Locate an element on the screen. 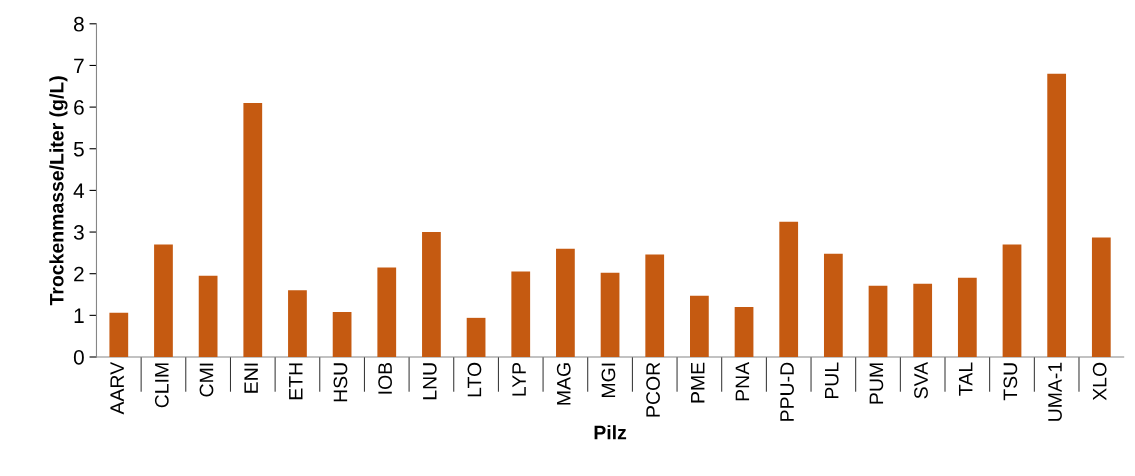 This screenshot has height=476, width=1135. x-tick-label: PUL is located at coordinates (832, 380).